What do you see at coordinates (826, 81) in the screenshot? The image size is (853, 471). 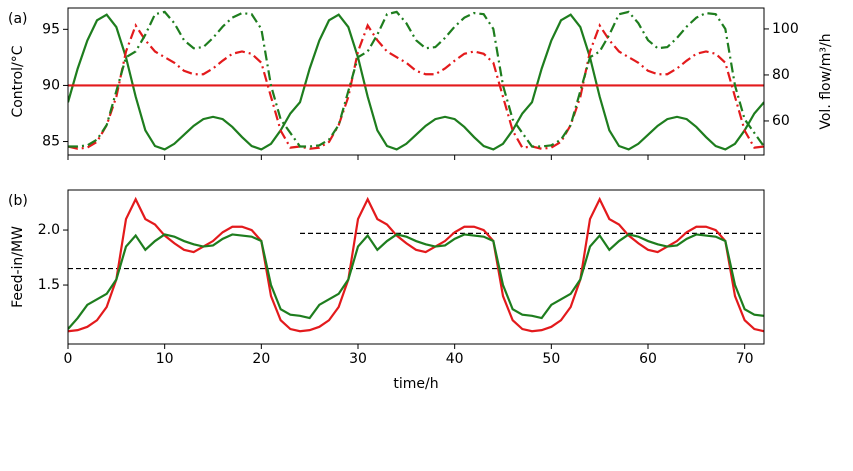 I see `y2-axis-label: Vol. flow/m³/h` at bounding box center [826, 81].